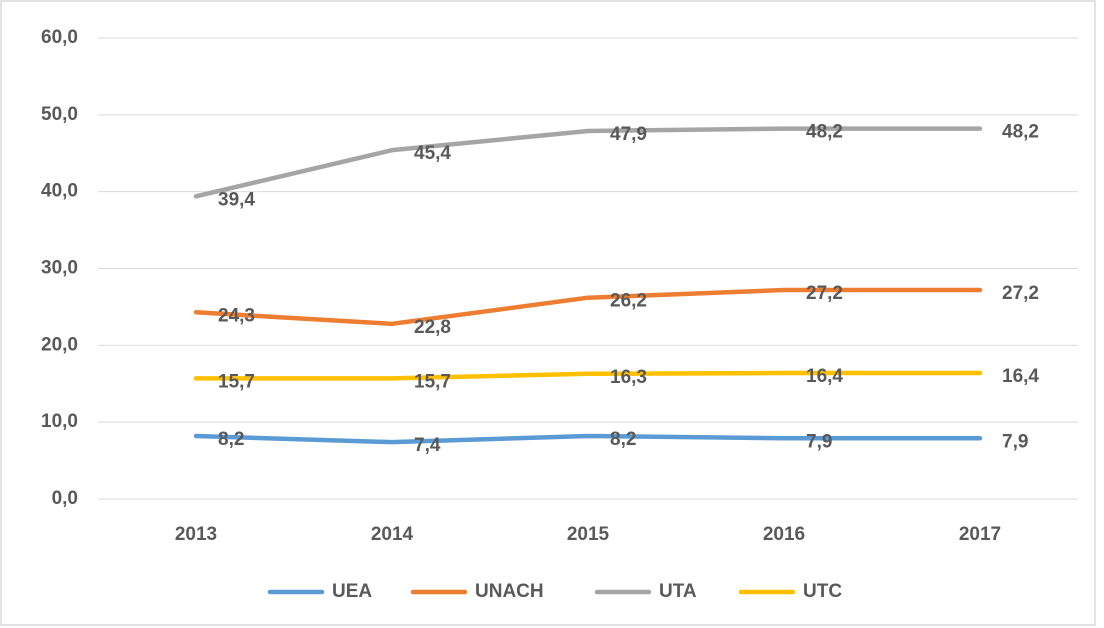  Describe the element at coordinates (432, 327) in the screenshot. I see `data-label: 22,8` at that location.